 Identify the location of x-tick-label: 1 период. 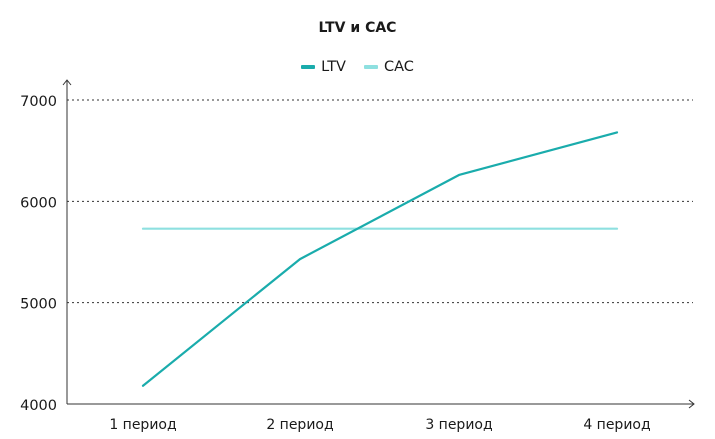
(142, 425).